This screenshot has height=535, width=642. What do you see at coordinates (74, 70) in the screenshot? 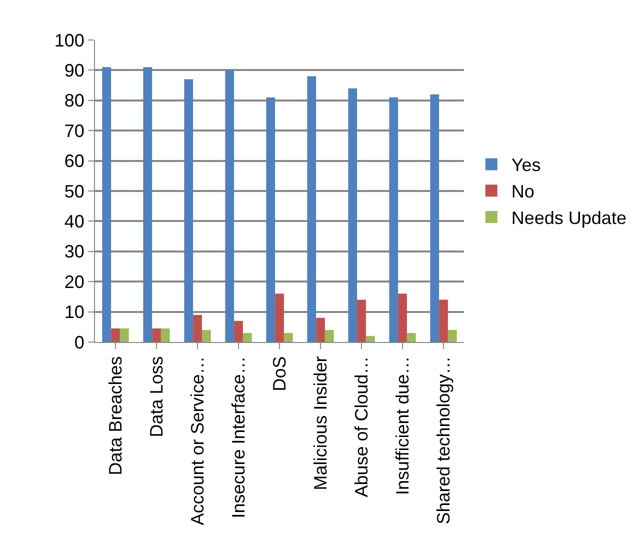
I see `y-tick-label: 90` at bounding box center [74, 70].